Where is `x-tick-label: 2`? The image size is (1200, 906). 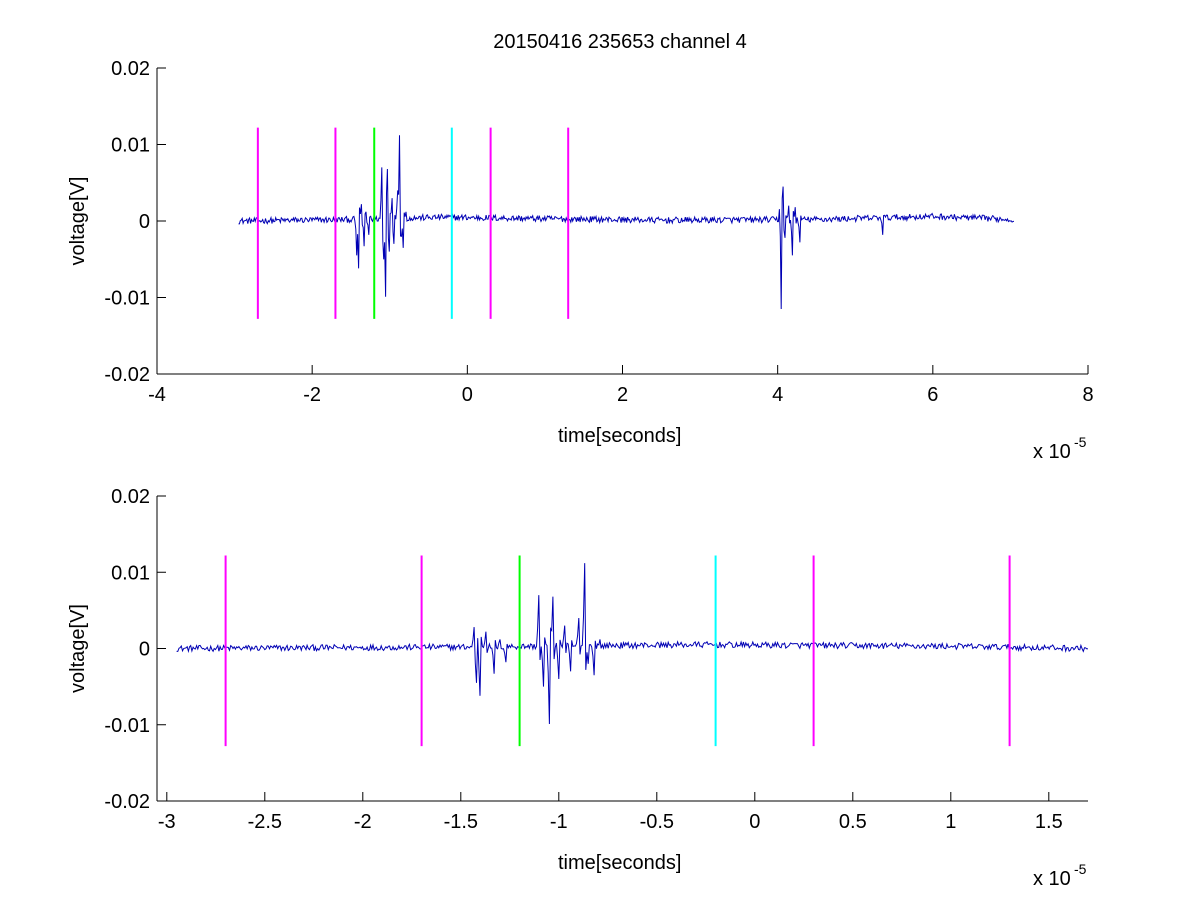
x-tick-label: 2 is located at coordinates (622, 395).